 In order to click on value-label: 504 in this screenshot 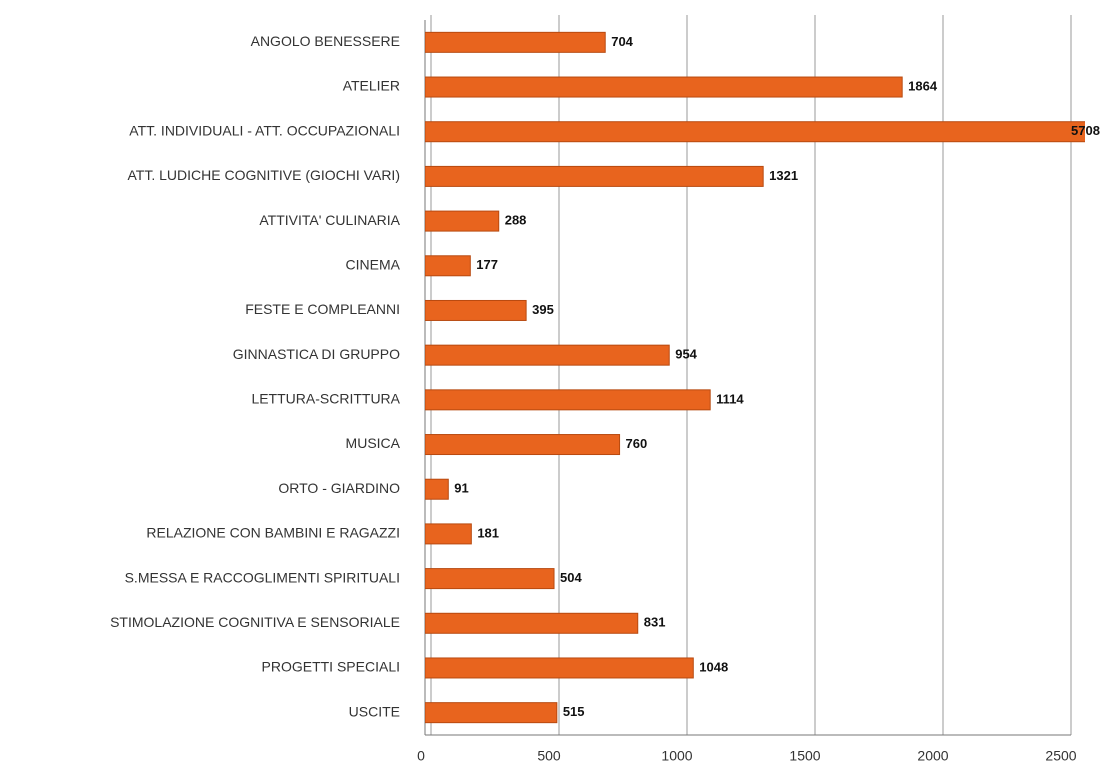, I will do `click(571, 577)`.